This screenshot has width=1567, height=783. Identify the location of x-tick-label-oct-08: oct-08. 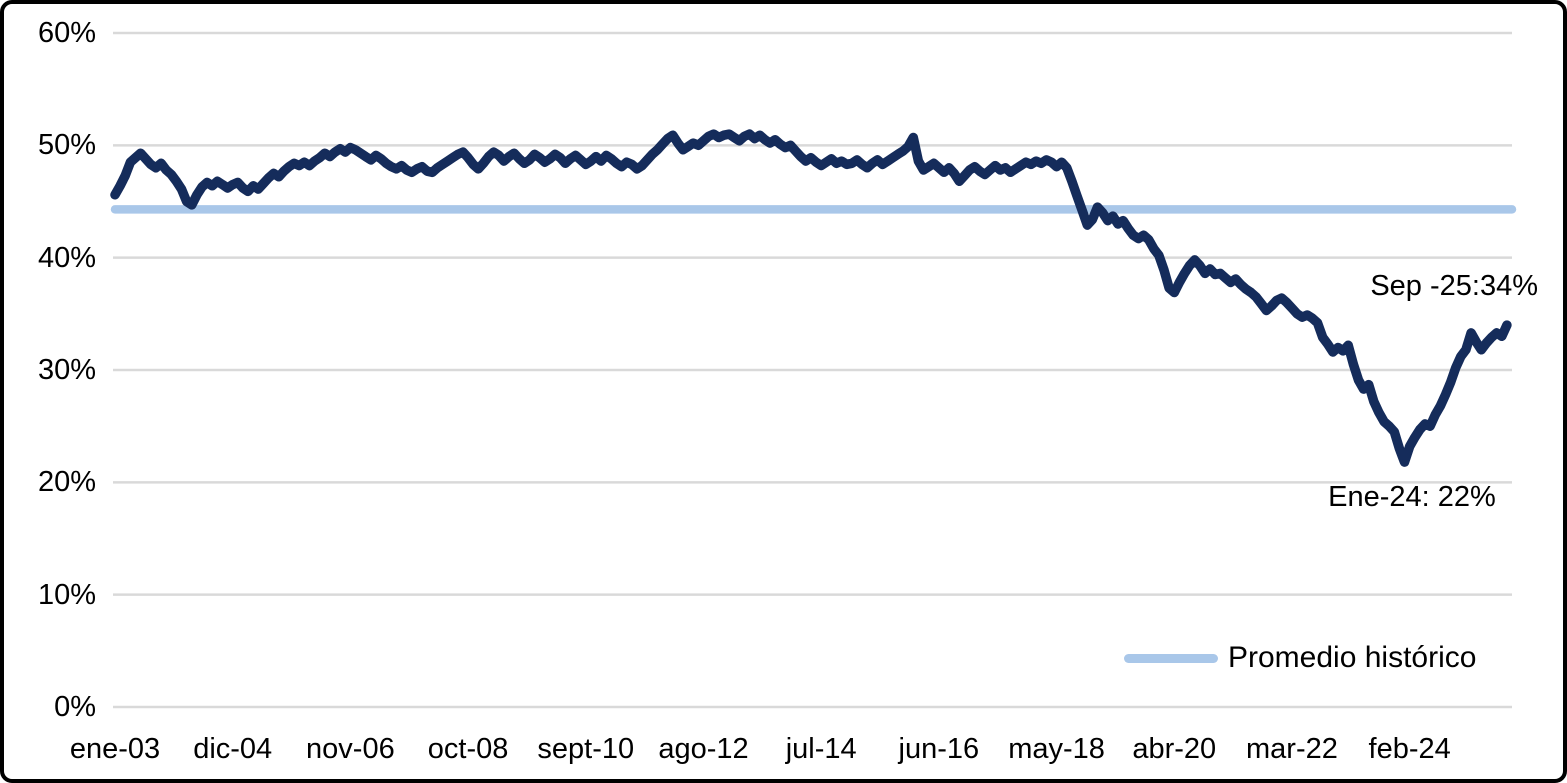
(468, 749).